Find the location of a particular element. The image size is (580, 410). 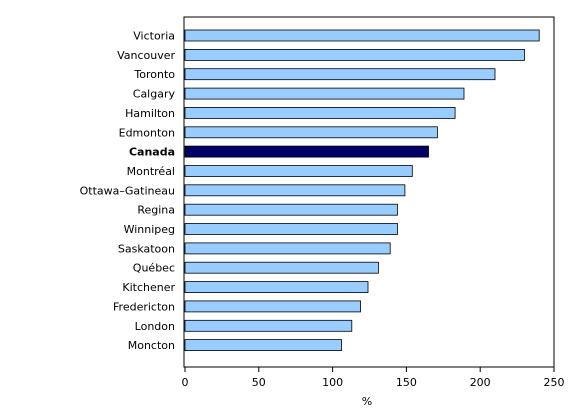

bar-fredericton is located at coordinates (273, 306).